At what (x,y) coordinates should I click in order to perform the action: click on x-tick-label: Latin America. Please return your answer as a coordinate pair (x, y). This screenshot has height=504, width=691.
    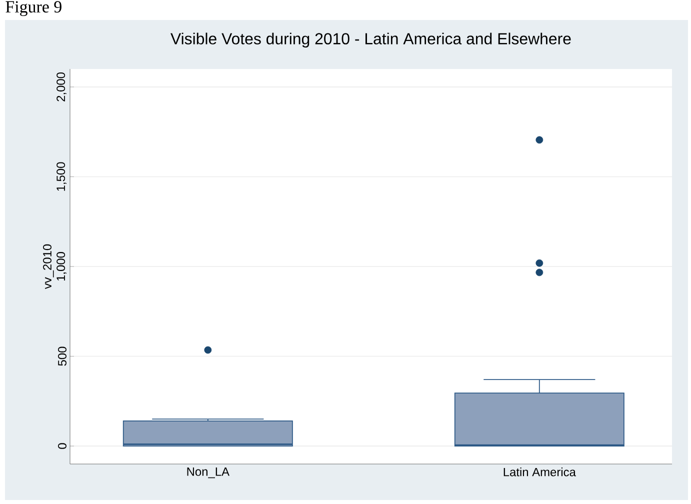
    Looking at the image, I should click on (540, 472).